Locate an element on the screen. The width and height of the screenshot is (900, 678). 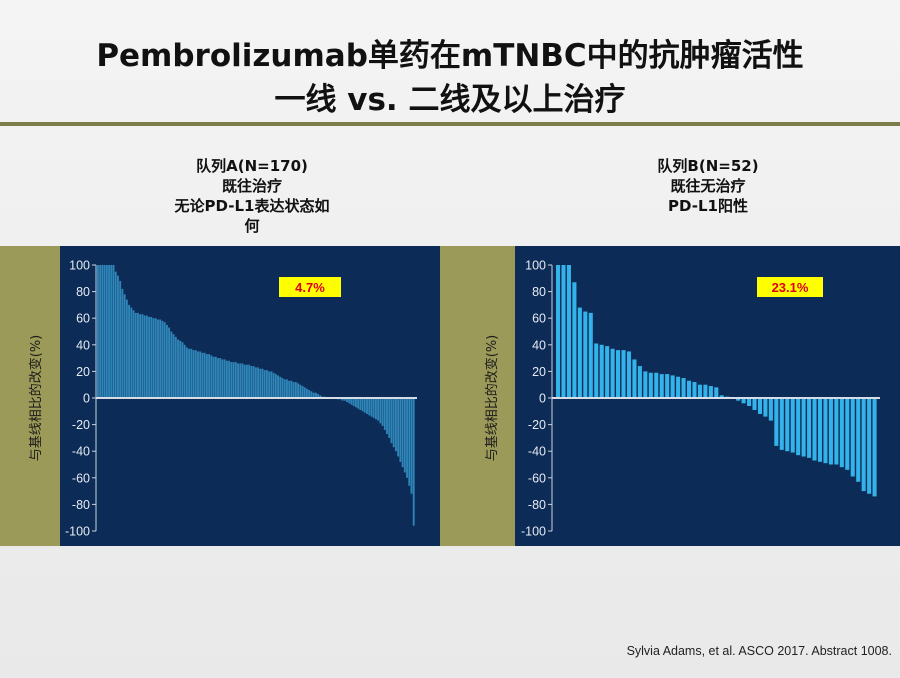
cohort-b-response-badge-text: 23.1% is located at coordinates (790, 287).